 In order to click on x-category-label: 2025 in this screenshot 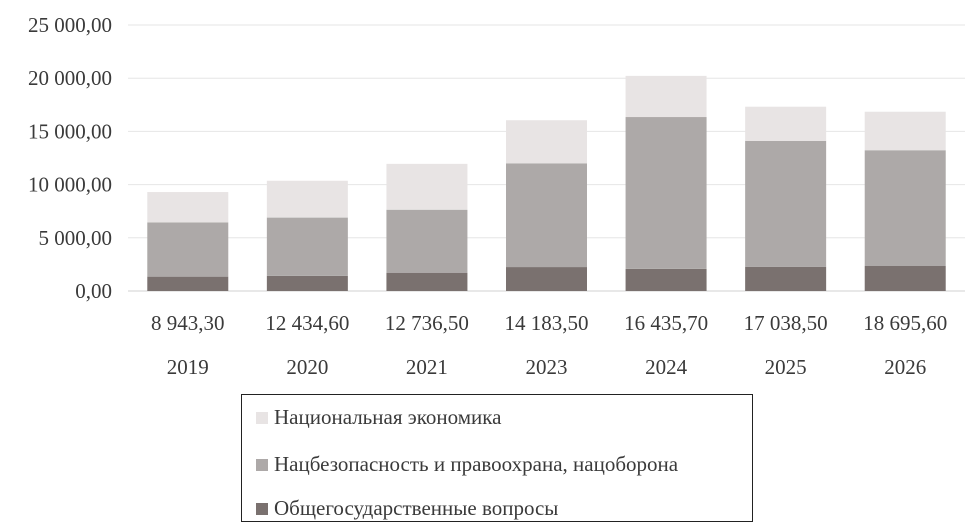, I will do `click(786, 367)`.